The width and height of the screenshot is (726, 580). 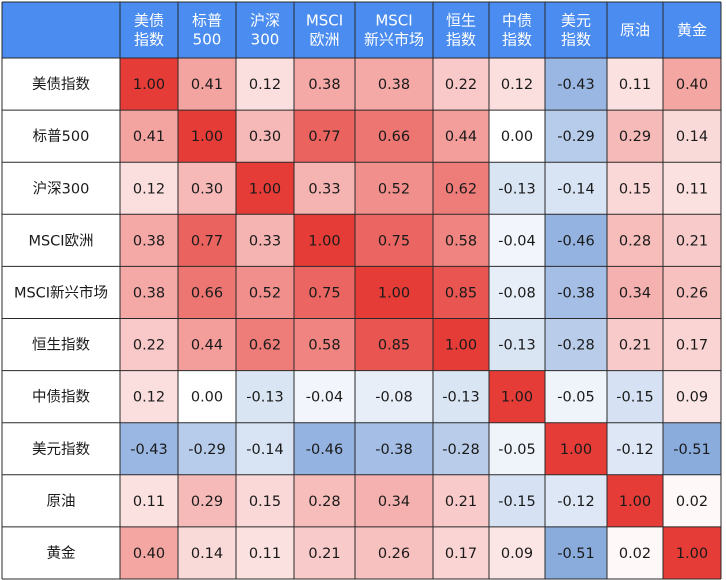 I want to click on cell-value-label: 0.11, so click(x=265, y=554).